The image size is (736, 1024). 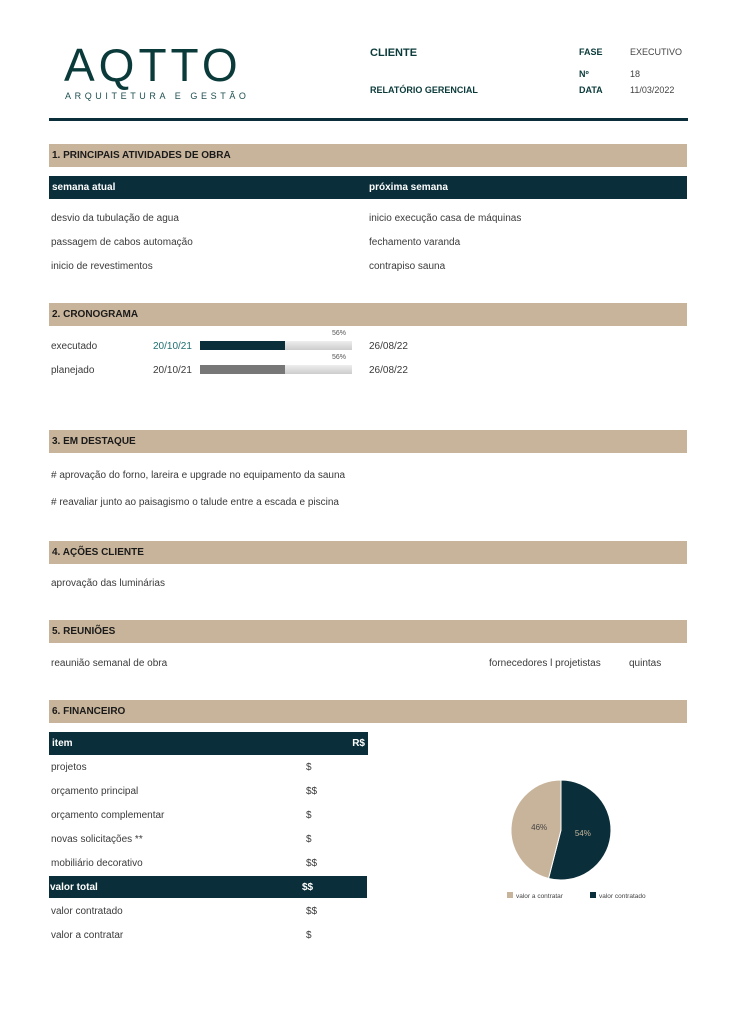 What do you see at coordinates (424, 90) in the screenshot?
I see `report-title: RELATÓRIO GERENCIAL` at bounding box center [424, 90].